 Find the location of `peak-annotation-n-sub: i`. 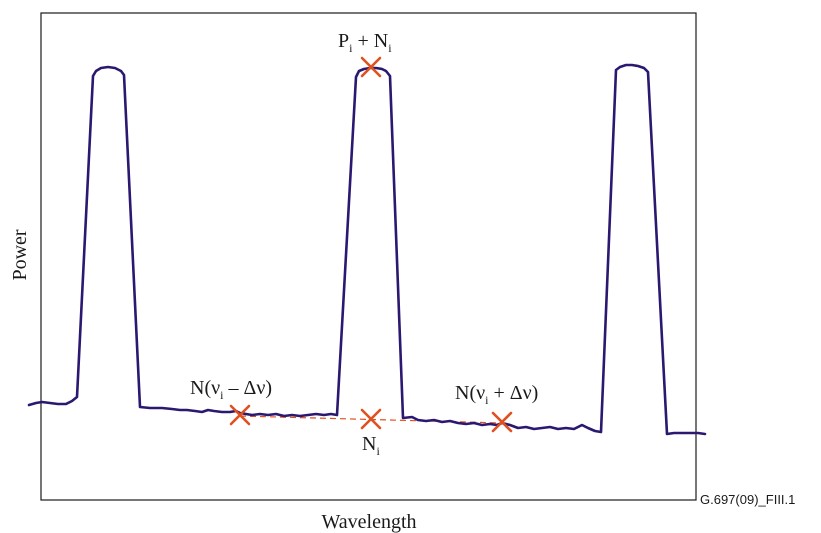

peak-annotation-n-sub: i is located at coordinates (390, 48).